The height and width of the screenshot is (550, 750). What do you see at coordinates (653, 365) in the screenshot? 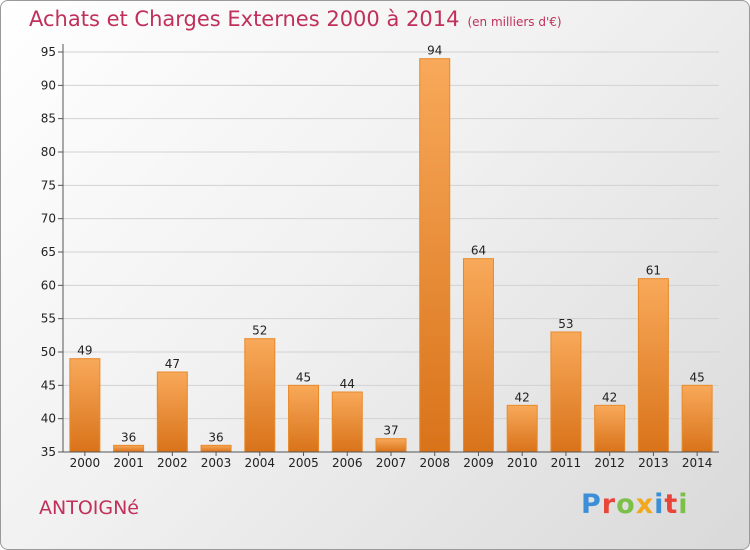
I see `bar-2013` at bounding box center [653, 365].